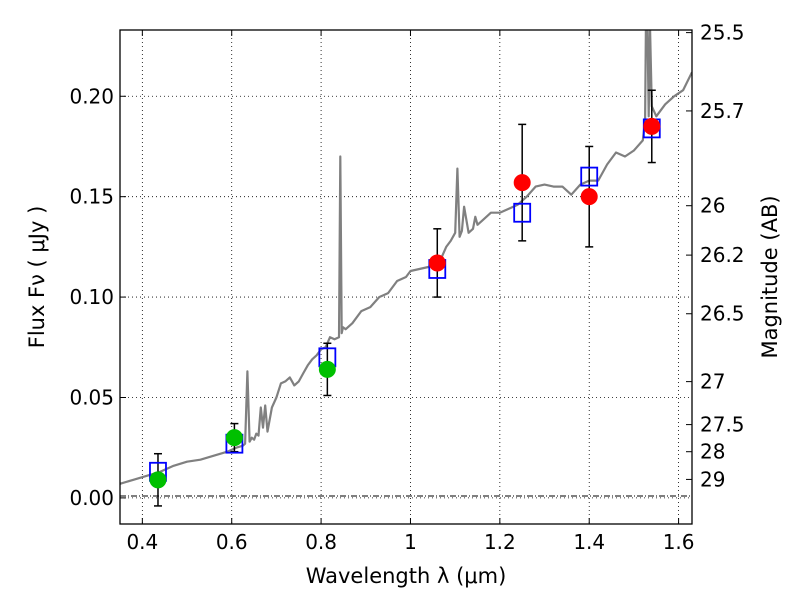  What do you see at coordinates (406, 576) in the screenshot?
I see `x-axis-label: Wavelength λ (μm)` at bounding box center [406, 576].